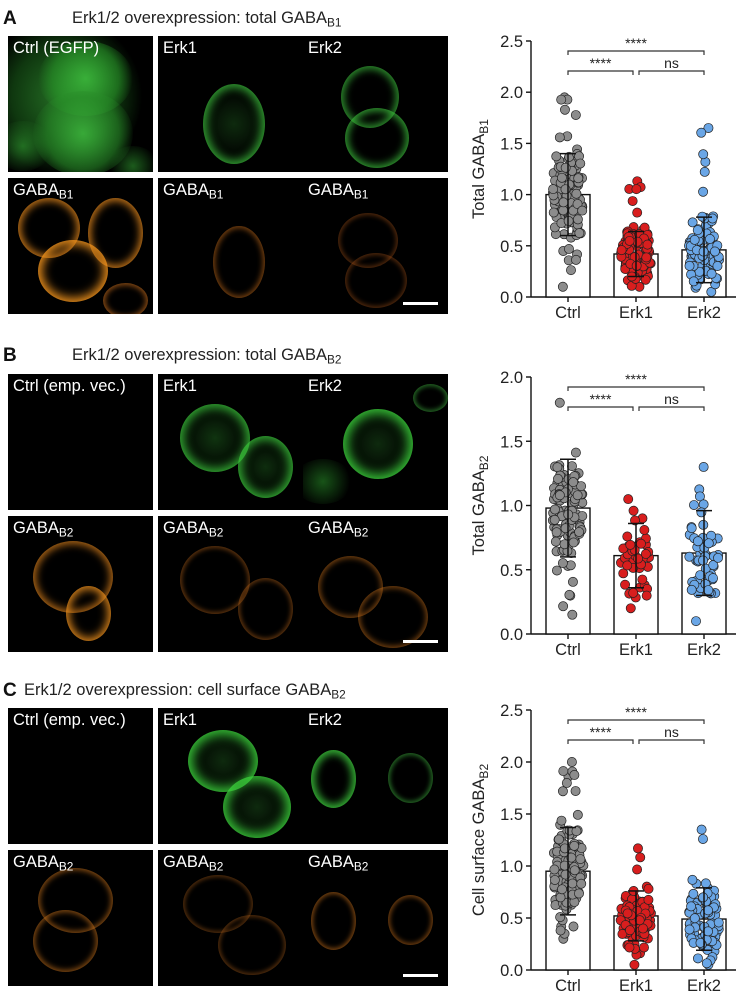 Image resolution: width=754 pixels, height=1001 pixels. What do you see at coordinates (636, 650) in the screenshot?
I see `x-tick-label: Erk1` at bounding box center [636, 650].